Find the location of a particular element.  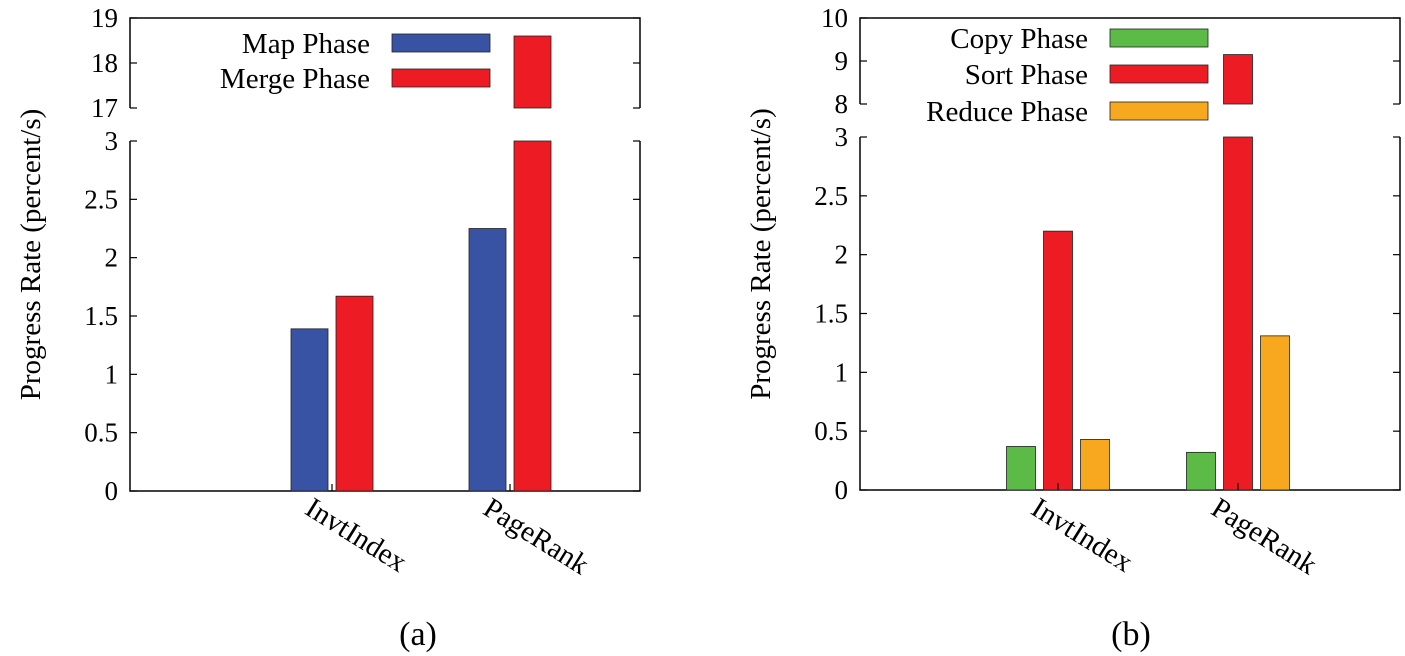

legend-label: Reduce Phase is located at coordinates (1007, 112).